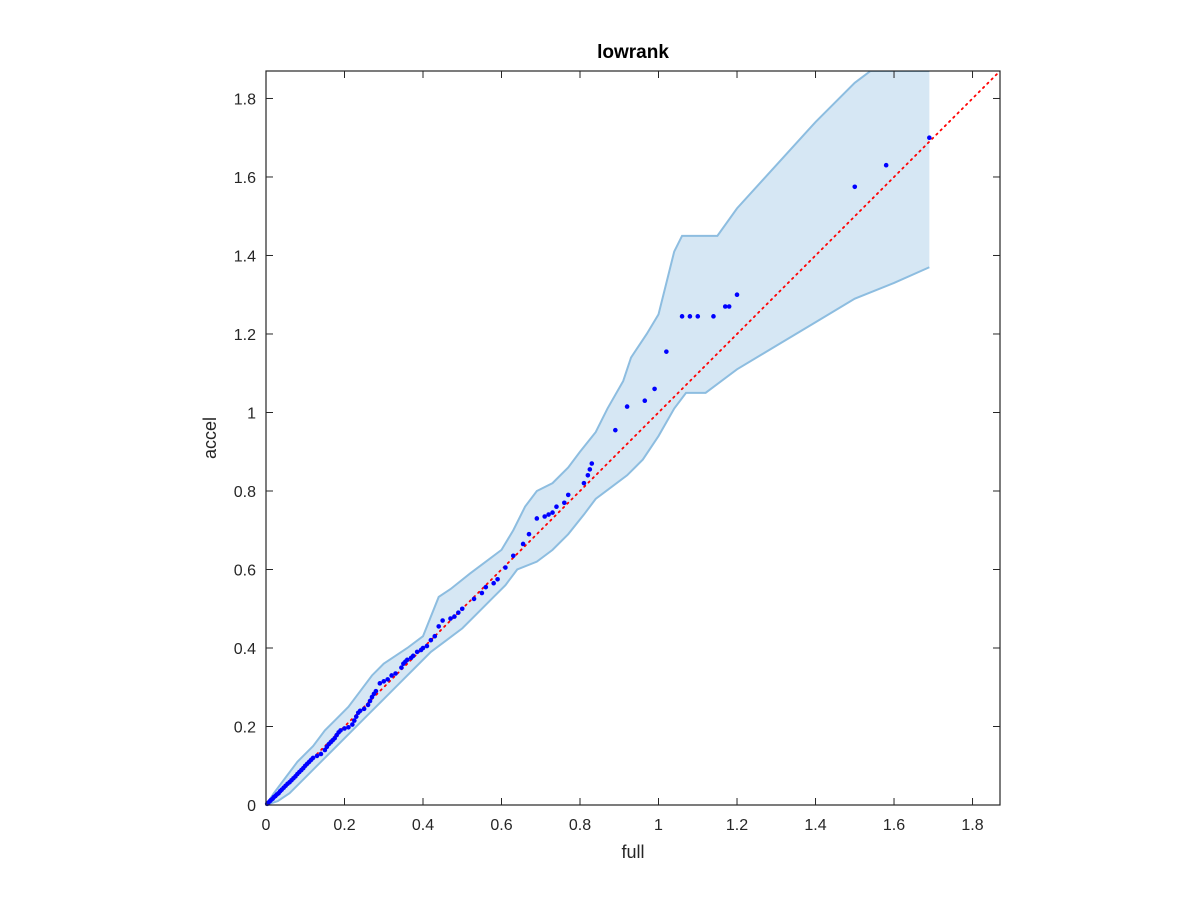 Image resolution: width=1200 pixels, height=900 pixels. Describe the element at coordinates (245, 335) in the screenshot. I see `y-tick-label: 1.2` at that location.